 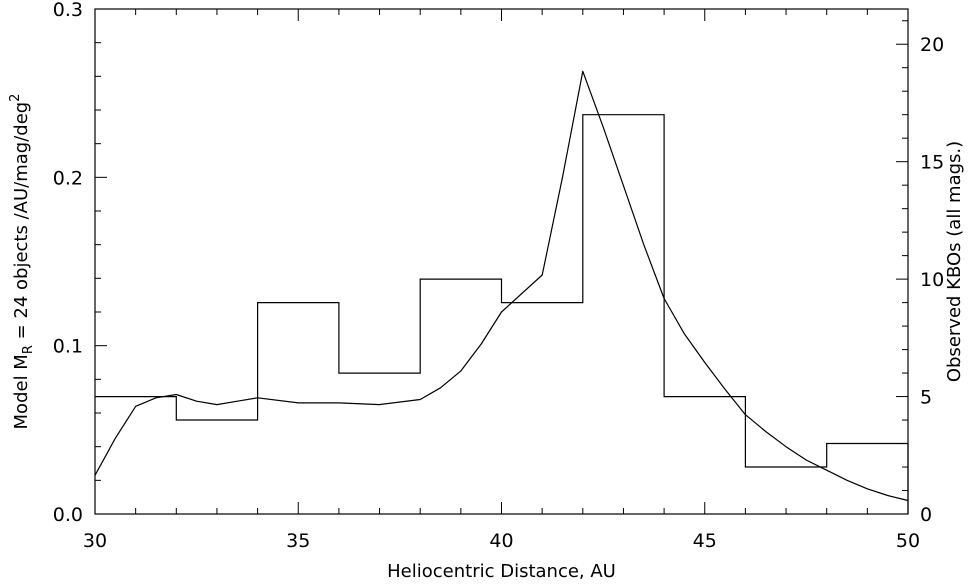 What do you see at coordinates (21, 223) in the screenshot?
I see `y-left-title-middle: = 24 objects /AU/mag/deg` at bounding box center [21, 223].